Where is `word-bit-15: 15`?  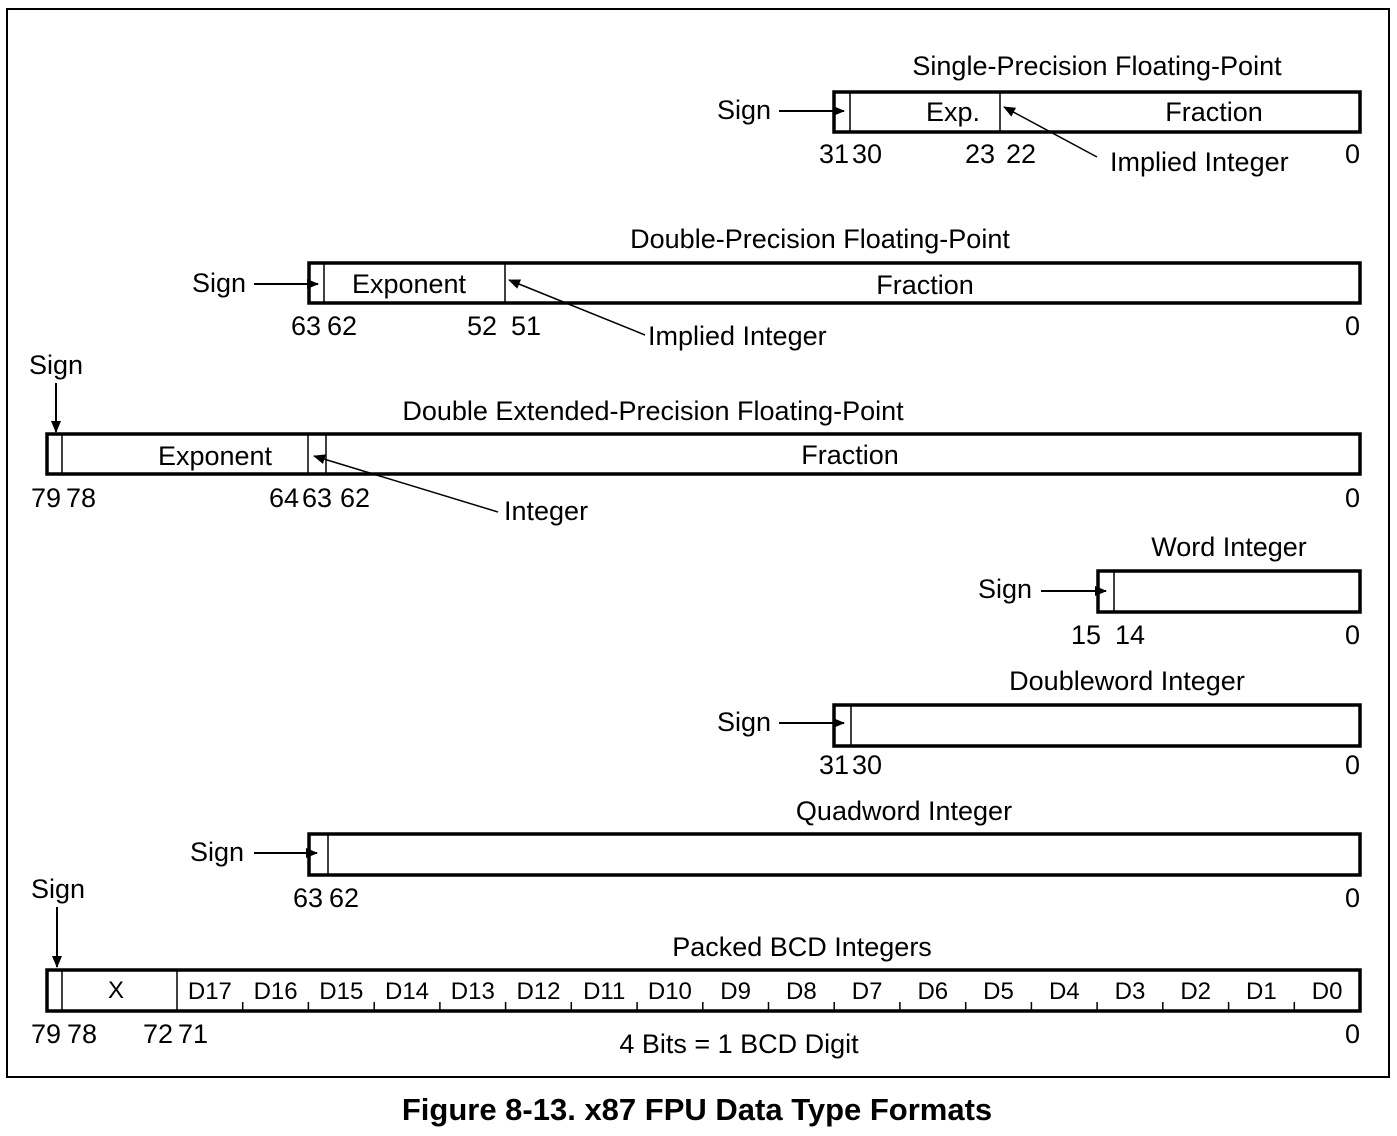
word-bit-15: 15 is located at coordinates (1086, 635).